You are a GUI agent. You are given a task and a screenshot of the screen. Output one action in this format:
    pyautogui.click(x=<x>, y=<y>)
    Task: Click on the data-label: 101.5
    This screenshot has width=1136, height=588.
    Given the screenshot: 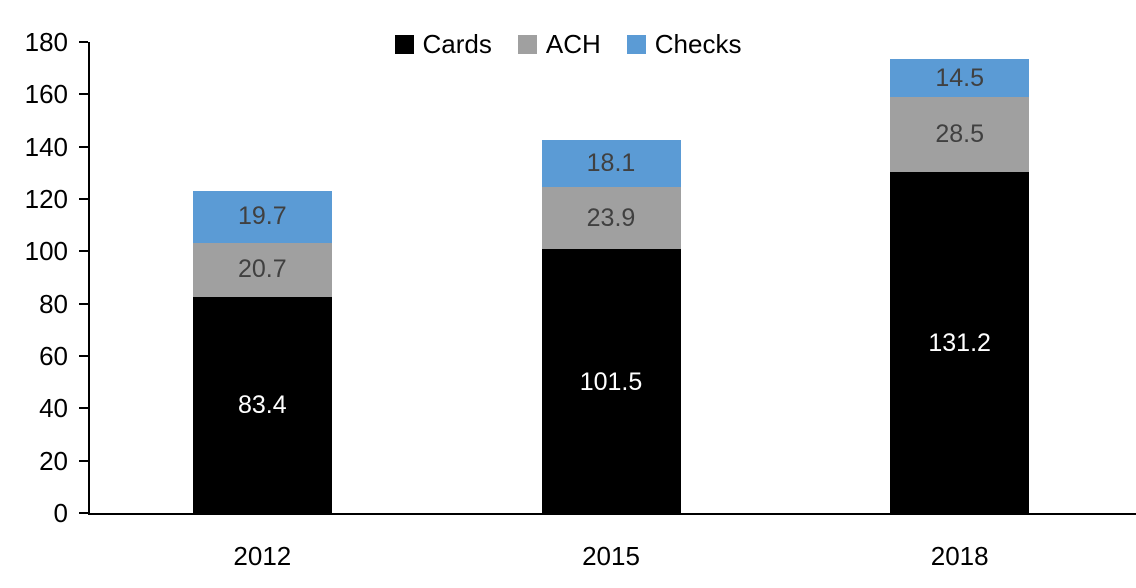 What is the action you would take?
    pyautogui.click(x=611, y=381)
    